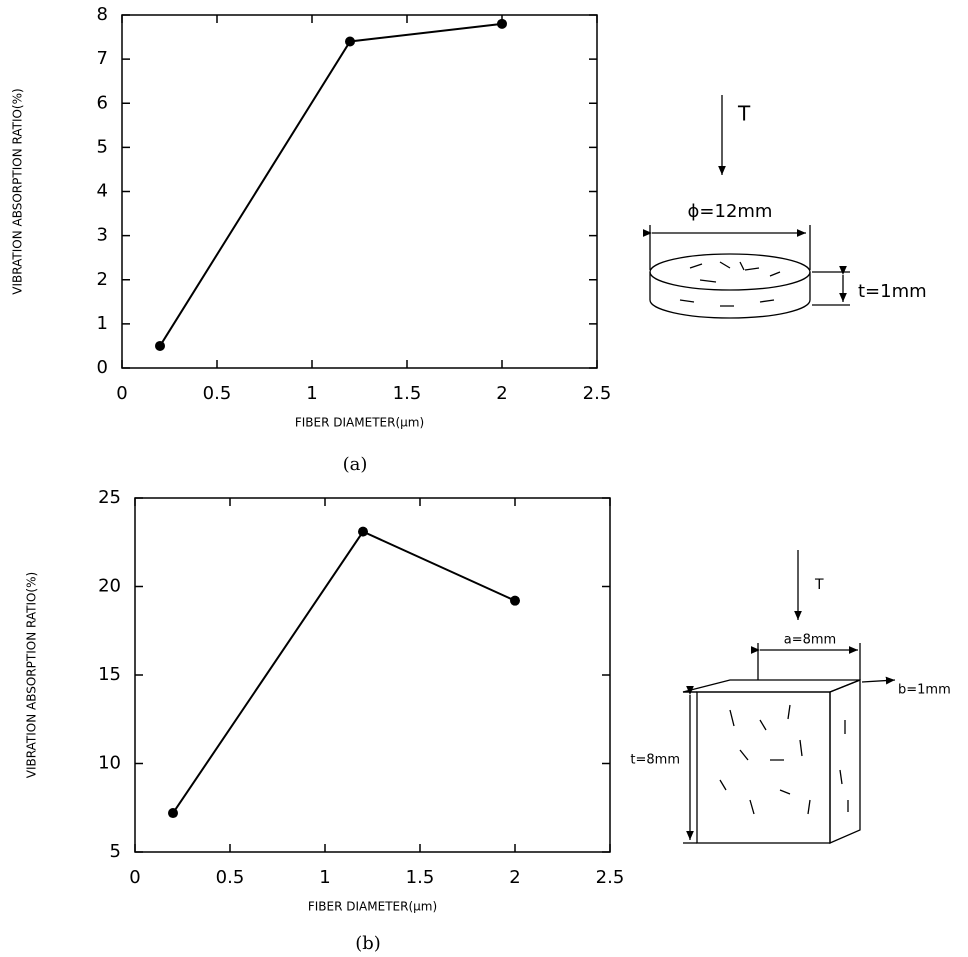 The image size is (968, 957). Describe the element at coordinates (655, 760) in the screenshot. I see `thickness-label: t=8mm` at that location.